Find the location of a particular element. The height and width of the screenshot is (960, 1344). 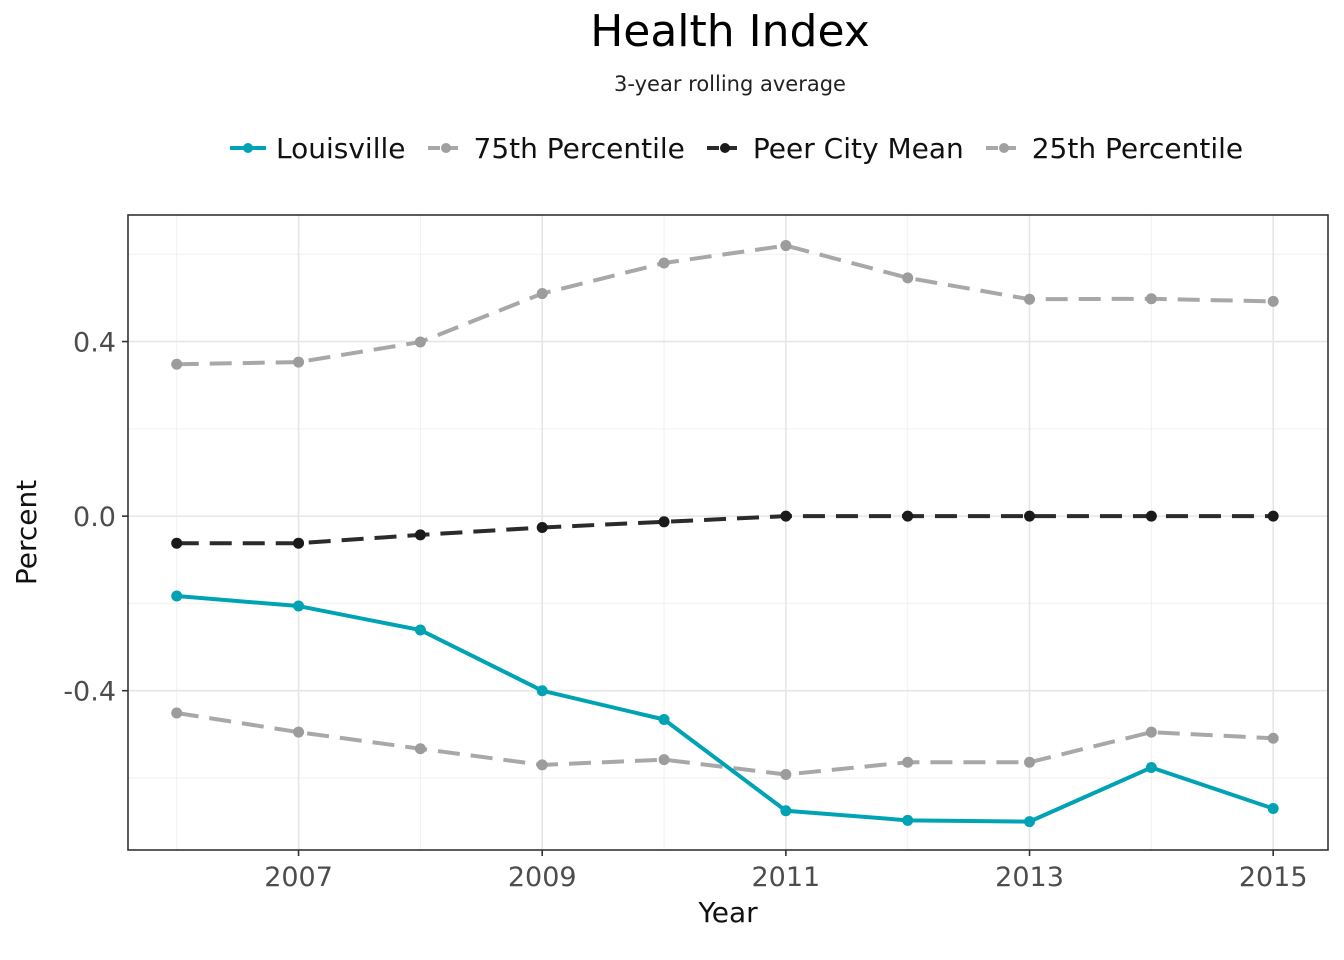

legend-label-25th-percentile: 25th Percentile is located at coordinates (1137, 148).